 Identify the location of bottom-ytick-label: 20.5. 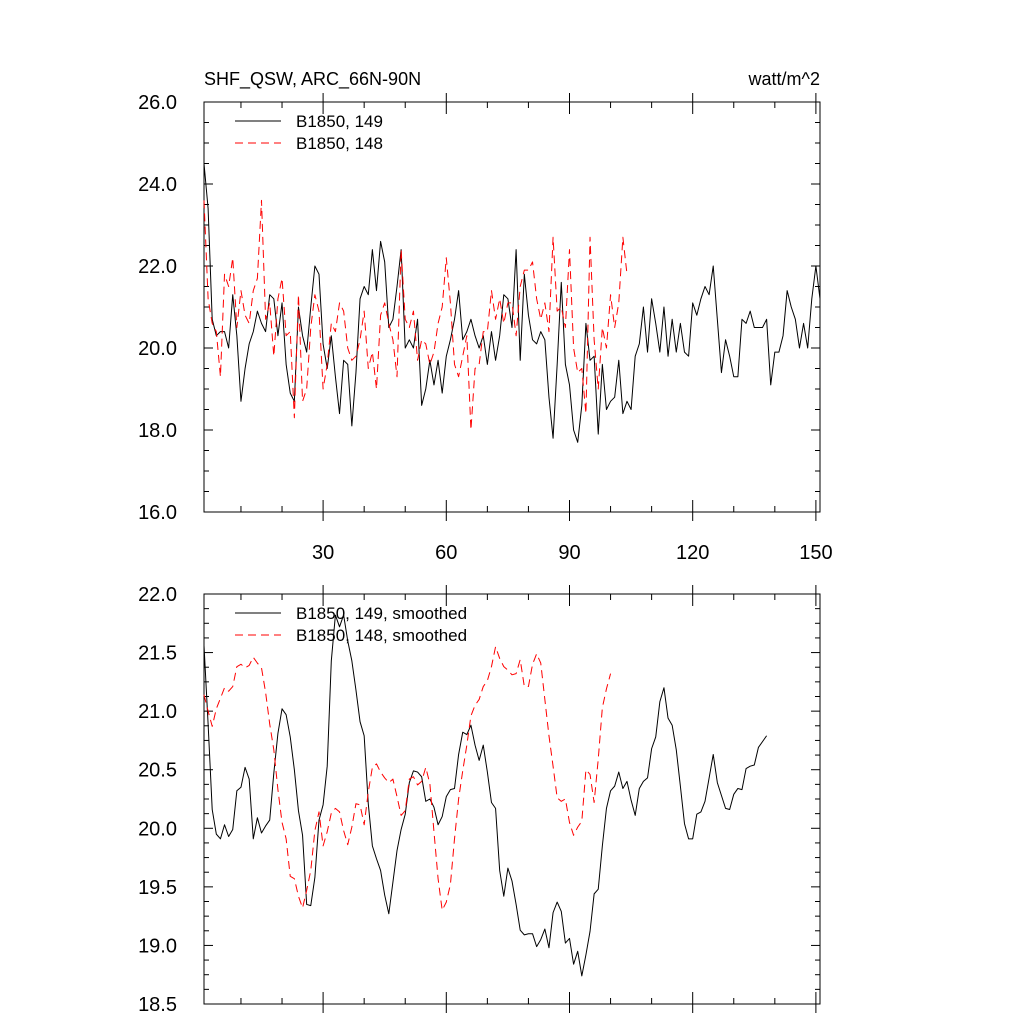
(157, 771).